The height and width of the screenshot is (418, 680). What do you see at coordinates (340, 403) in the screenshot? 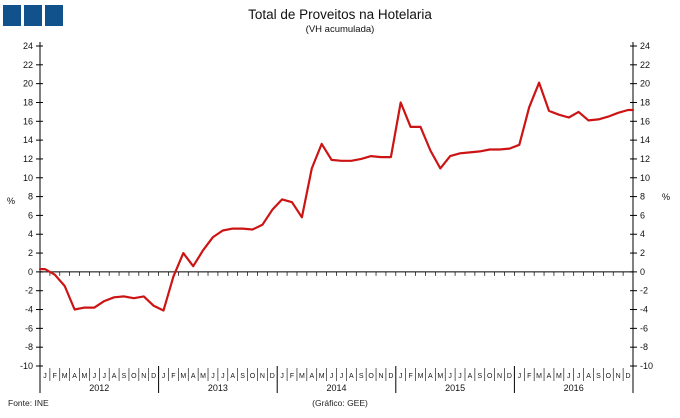
I see `credit-label: (Gráfico: GEE)` at bounding box center [340, 403].